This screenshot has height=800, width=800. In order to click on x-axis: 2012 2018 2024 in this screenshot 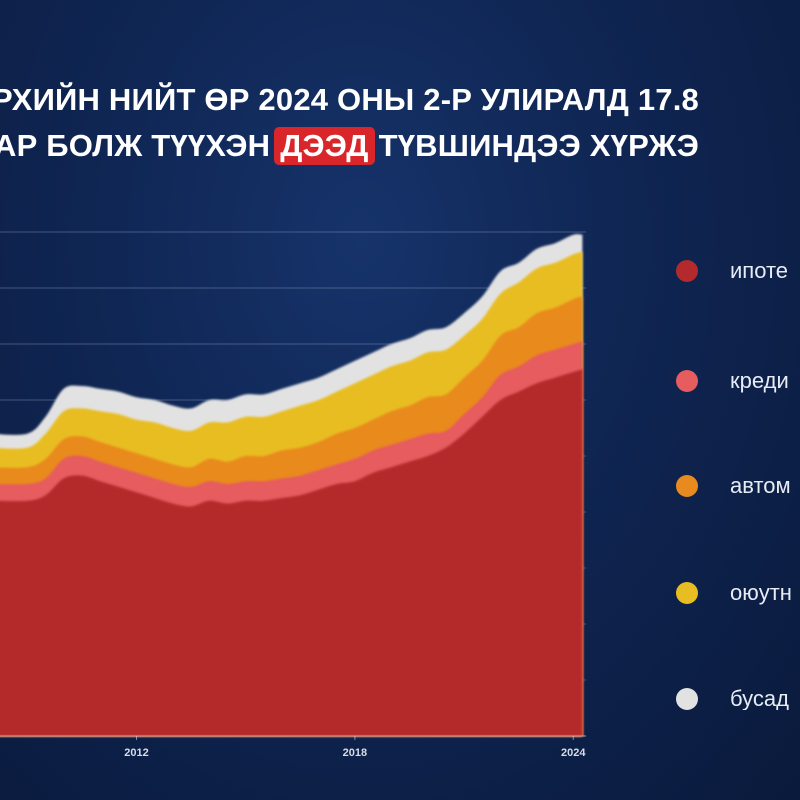, I will do `click(293, 747)`.